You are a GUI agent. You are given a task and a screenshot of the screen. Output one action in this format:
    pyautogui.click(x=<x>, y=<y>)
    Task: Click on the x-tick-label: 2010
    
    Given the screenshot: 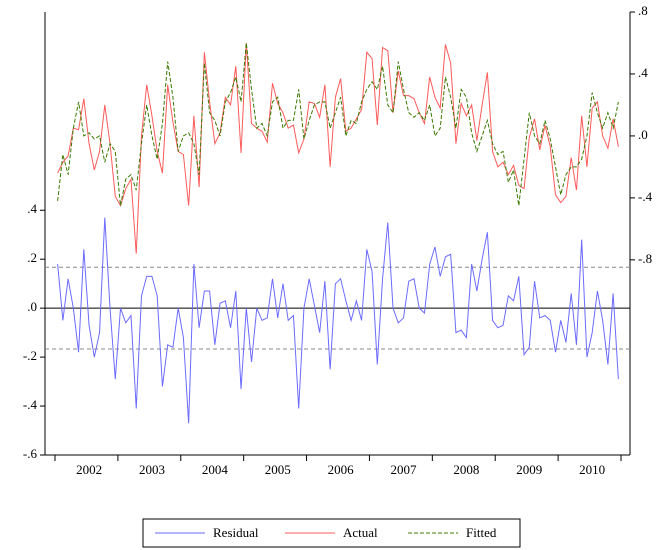 What is the action you would take?
    pyautogui.click(x=592, y=469)
    